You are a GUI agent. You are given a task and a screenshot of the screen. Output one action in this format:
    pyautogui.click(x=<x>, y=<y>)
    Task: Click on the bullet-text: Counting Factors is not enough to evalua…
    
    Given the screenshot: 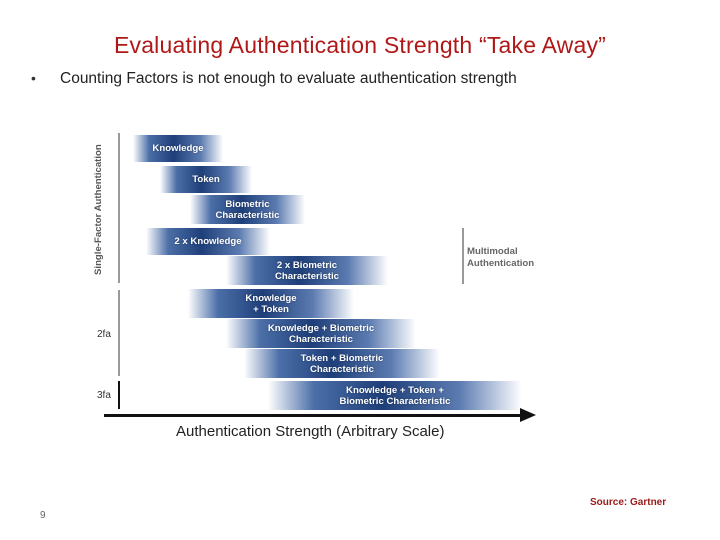 What is the action you would take?
    pyautogui.click(x=288, y=78)
    